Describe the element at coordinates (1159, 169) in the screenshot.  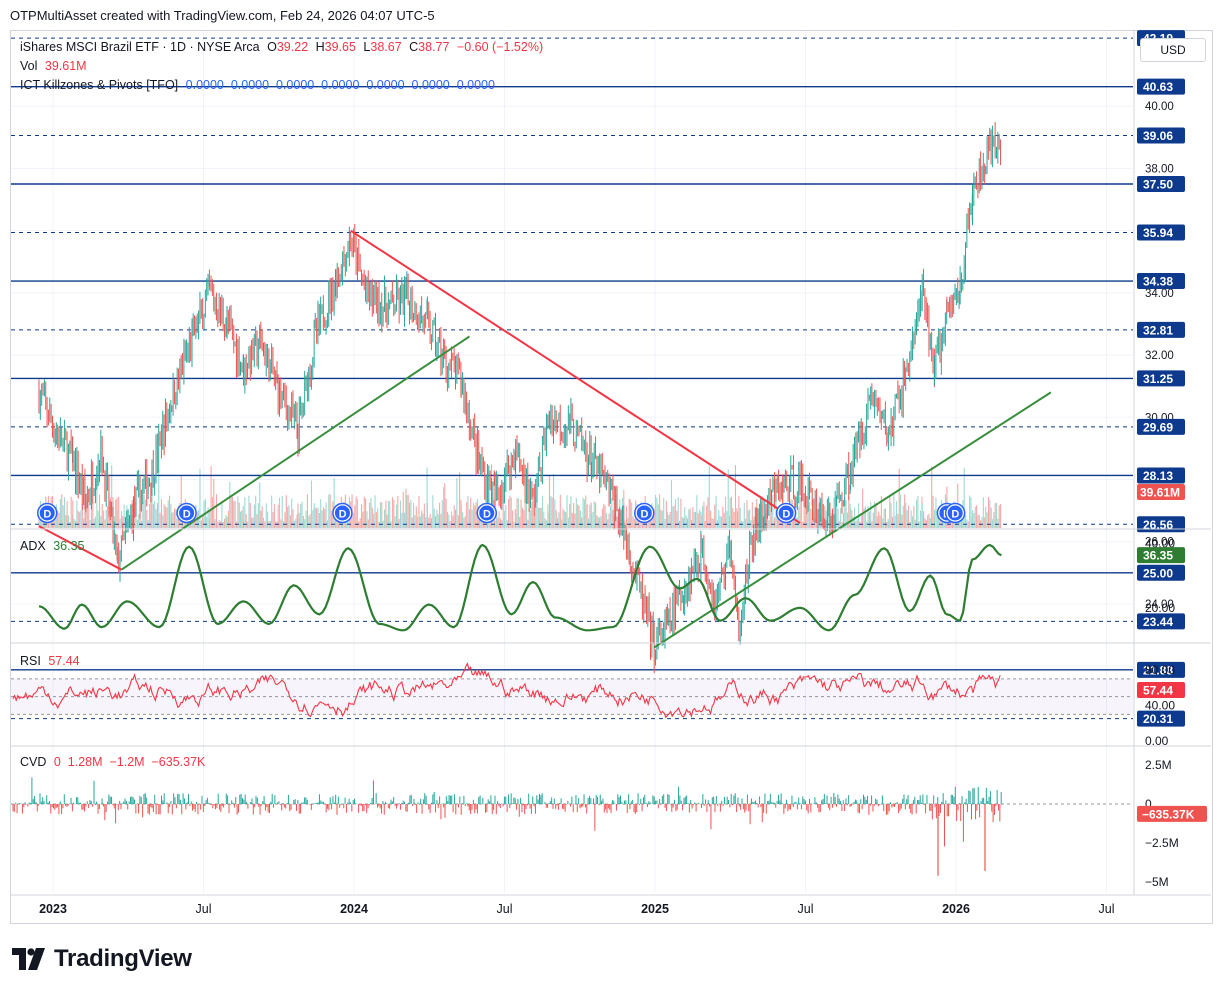
I see `price-tick-label: 38.00` at that location.